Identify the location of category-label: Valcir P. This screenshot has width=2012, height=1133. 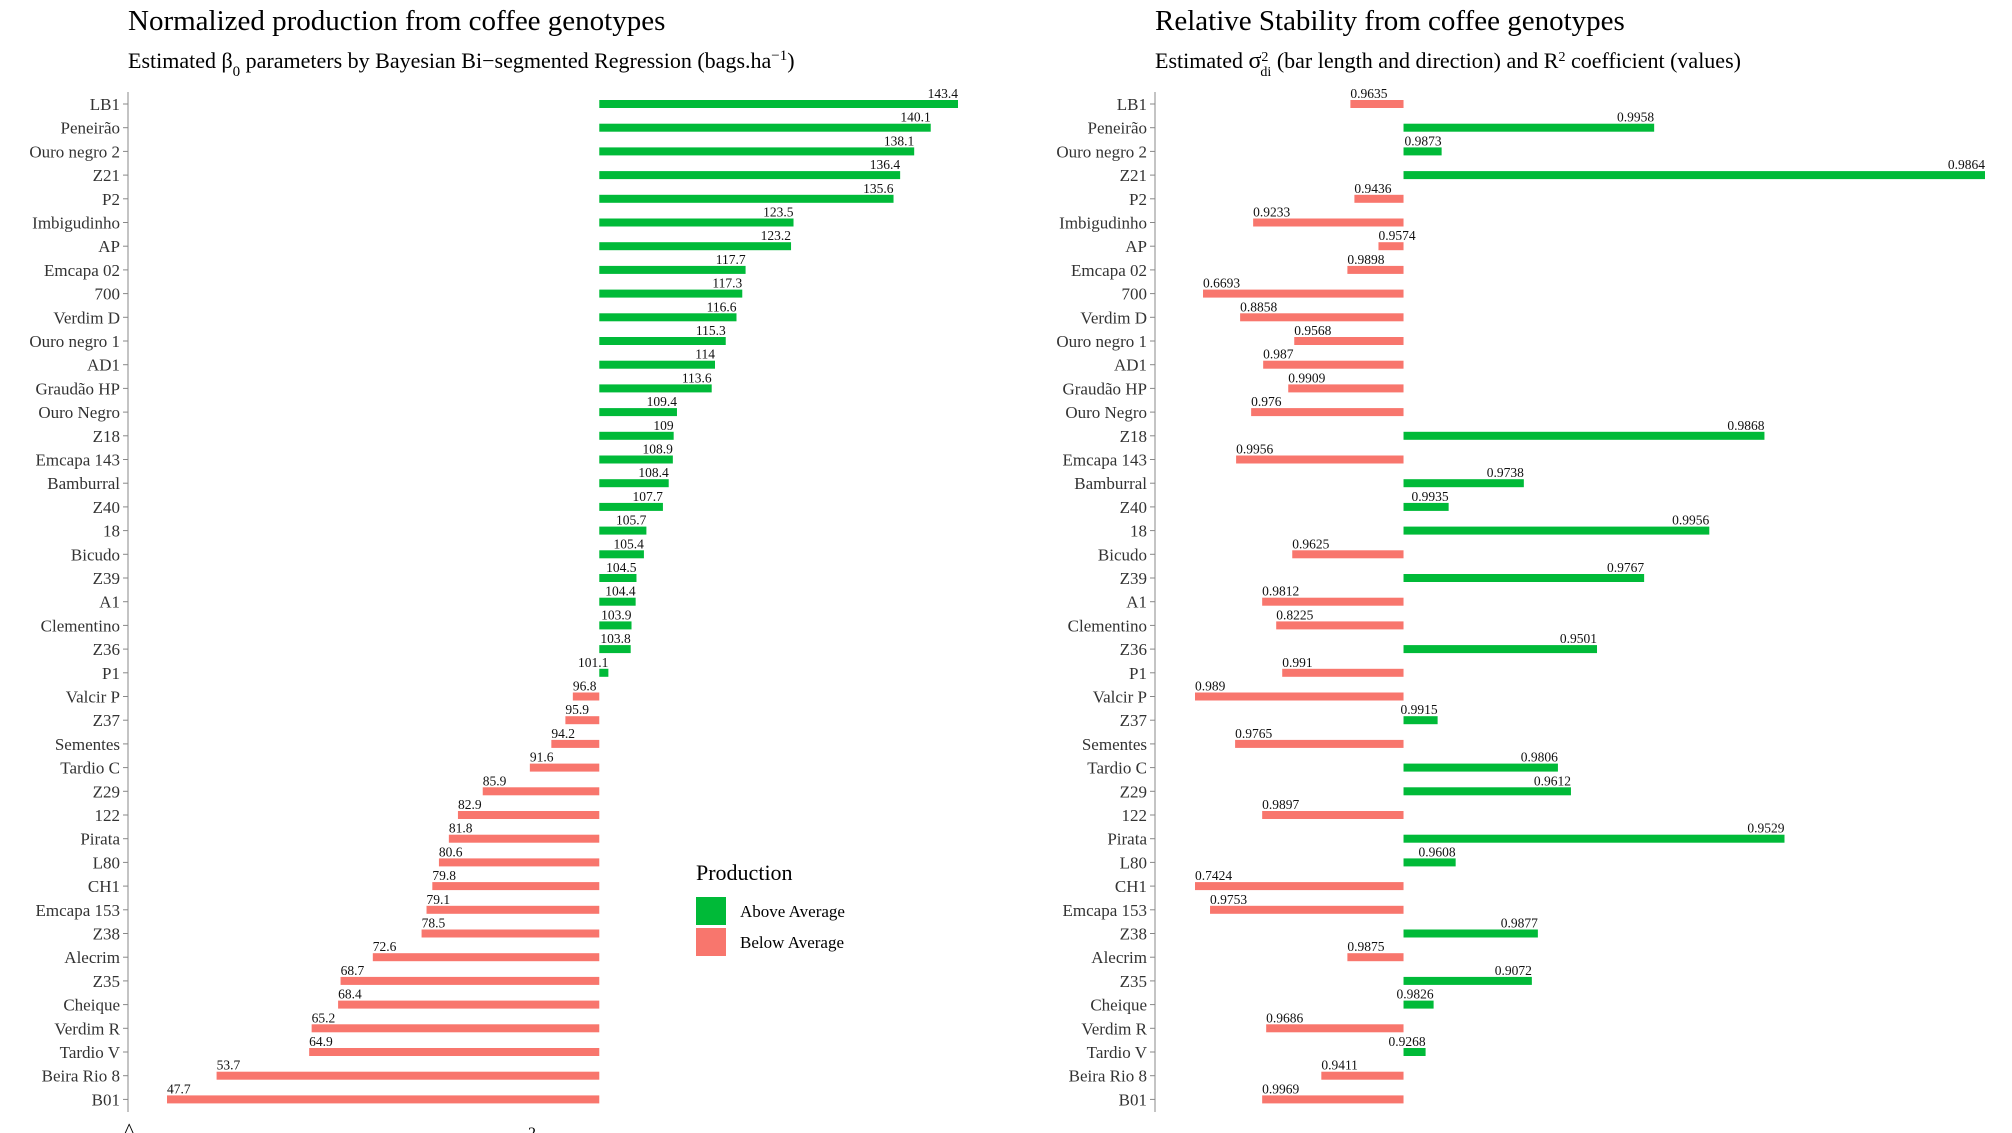
(1120, 697).